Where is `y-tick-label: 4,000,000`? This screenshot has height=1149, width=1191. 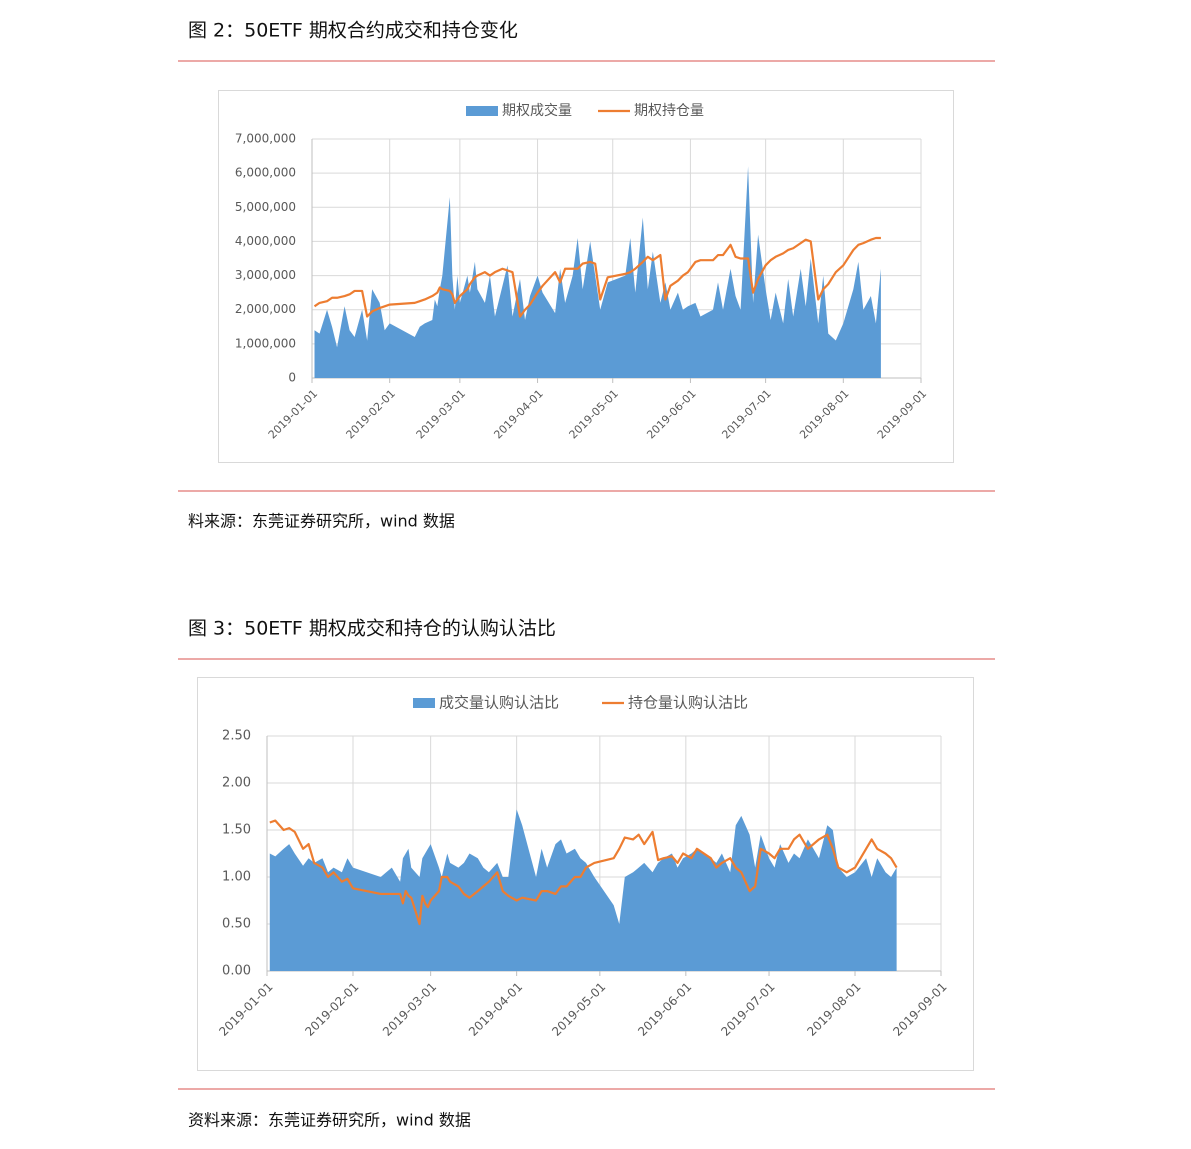 y-tick-label: 4,000,000 is located at coordinates (265, 241).